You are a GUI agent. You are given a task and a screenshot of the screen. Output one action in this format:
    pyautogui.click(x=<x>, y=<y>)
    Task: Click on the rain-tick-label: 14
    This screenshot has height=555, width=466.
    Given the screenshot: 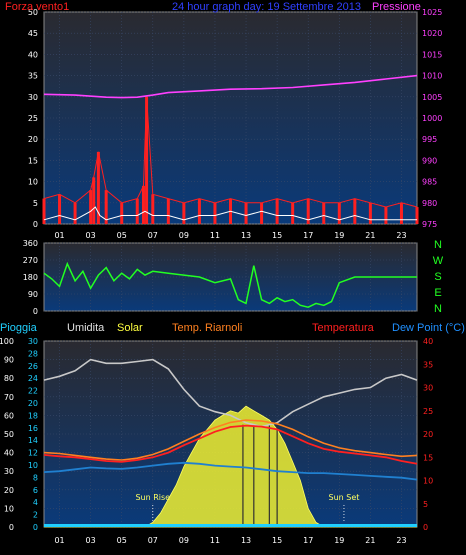 What is the action you would take?
    pyautogui.click(x=33, y=440)
    